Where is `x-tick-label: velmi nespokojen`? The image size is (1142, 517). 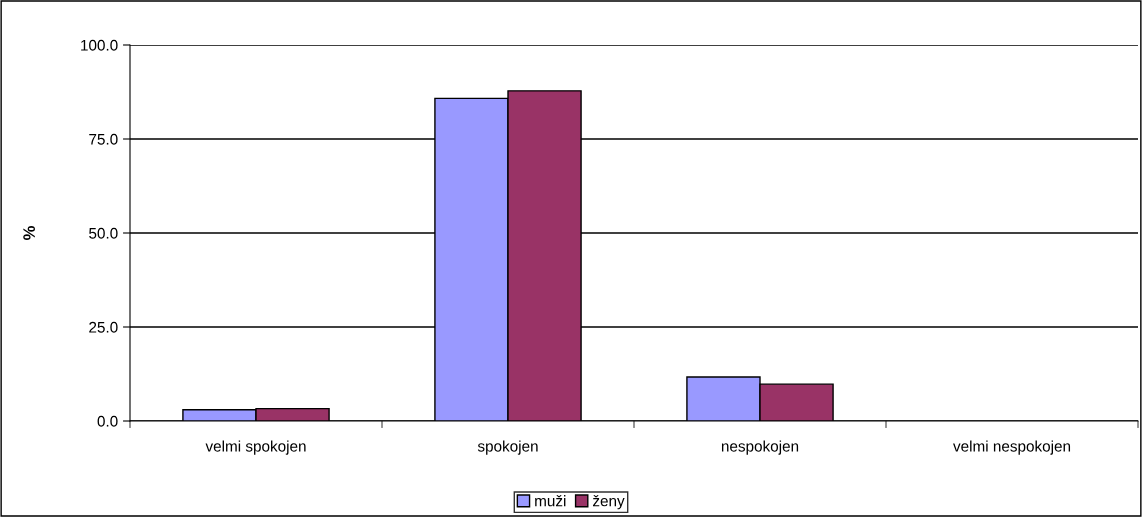
x-tick-label: velmi nespokojen is located at coordinates (1012, 447).